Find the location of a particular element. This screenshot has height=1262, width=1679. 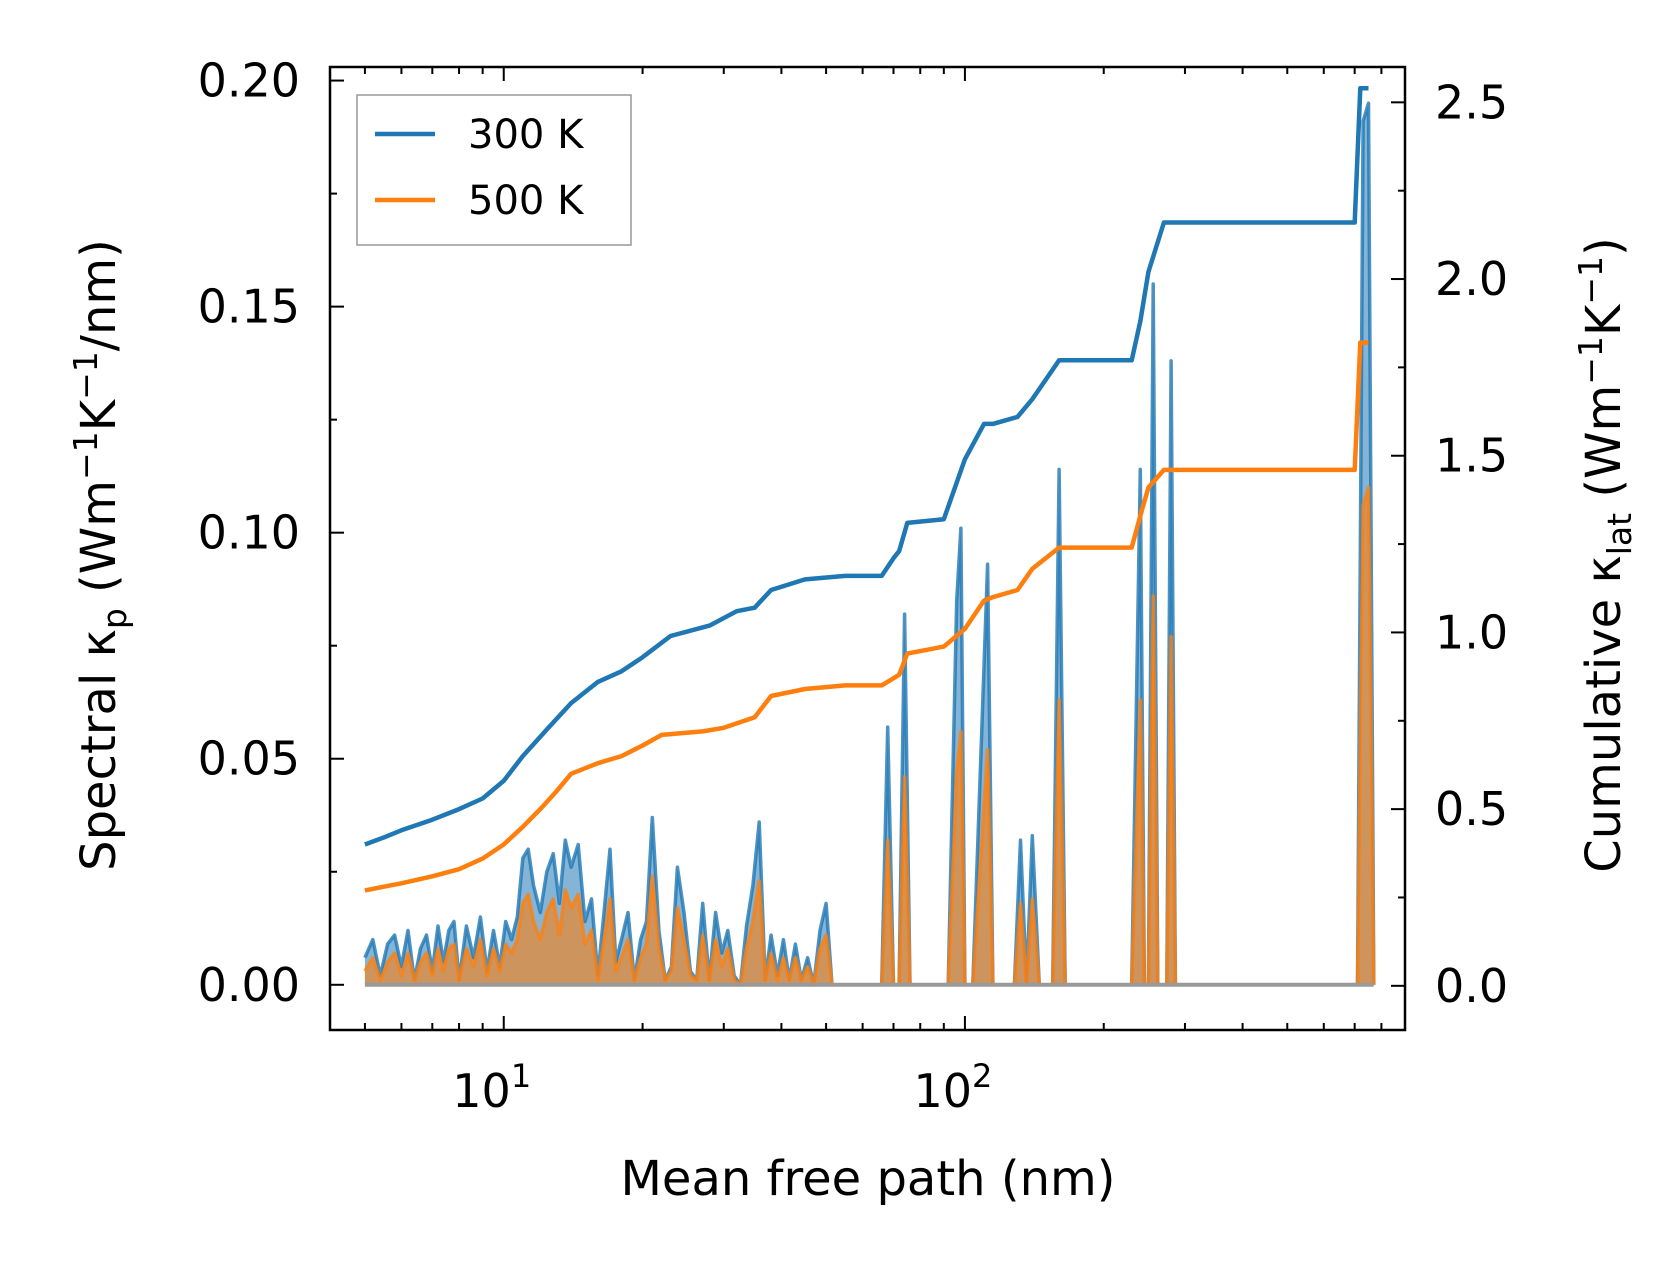

y-axis-left-title: Spectral κp (Wm−1K−1/nm) is located at coordinates (100, 555).